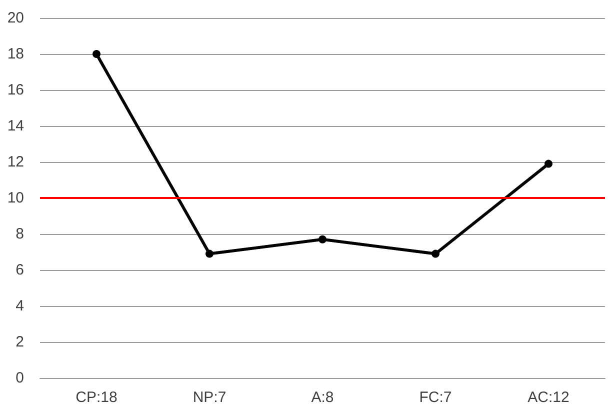  Describe the element at coordinates (20, 342) in the screenshot. I see `y-tick-label: 2` at that location.